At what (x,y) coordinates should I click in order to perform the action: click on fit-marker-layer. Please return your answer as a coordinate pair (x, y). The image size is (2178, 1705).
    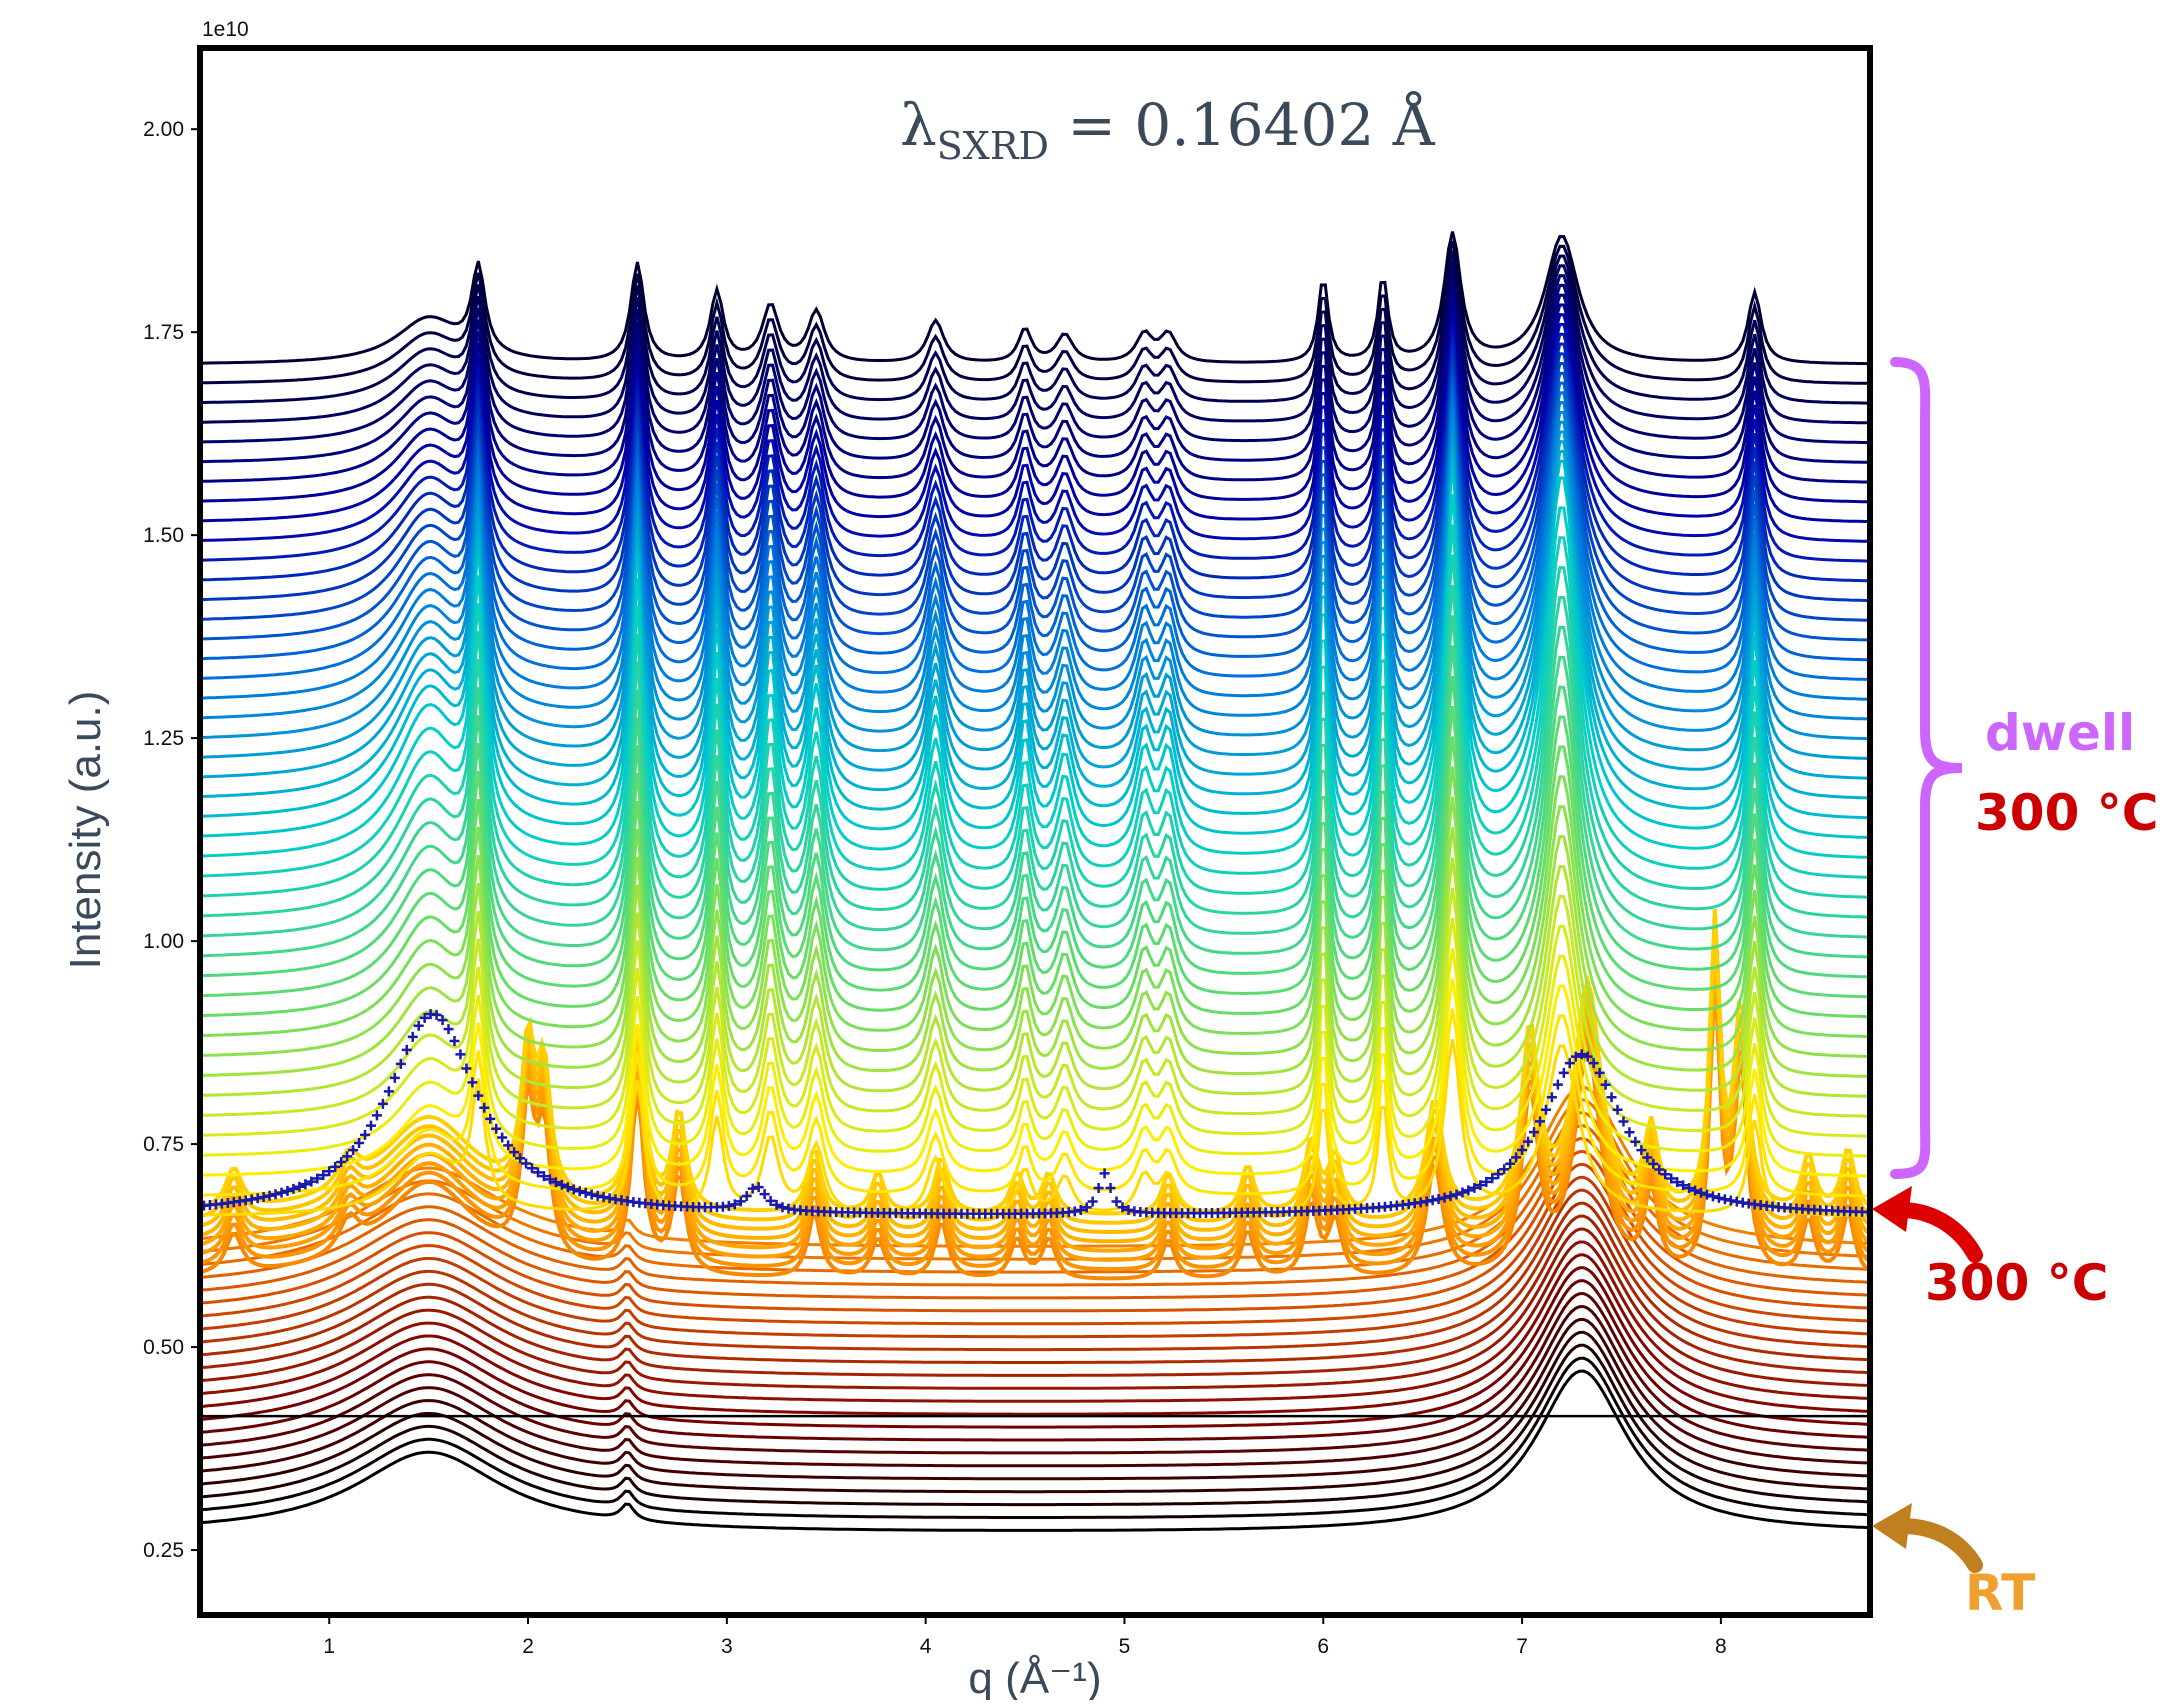
    Looking at the image, I should click on (1035, 1114).